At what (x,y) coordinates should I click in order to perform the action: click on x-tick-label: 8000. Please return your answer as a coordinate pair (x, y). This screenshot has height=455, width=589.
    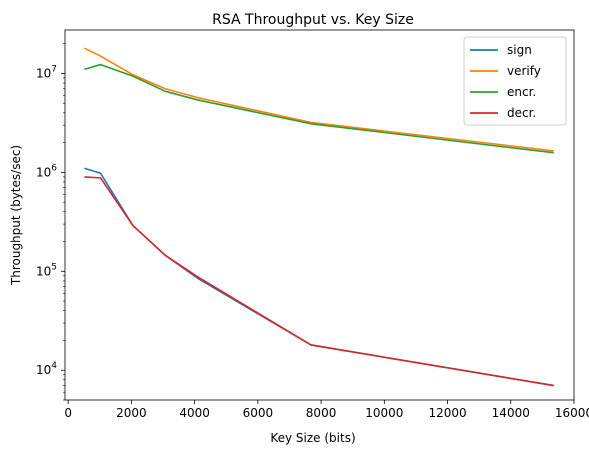
    Looking at the image, I should click on (321, 413).